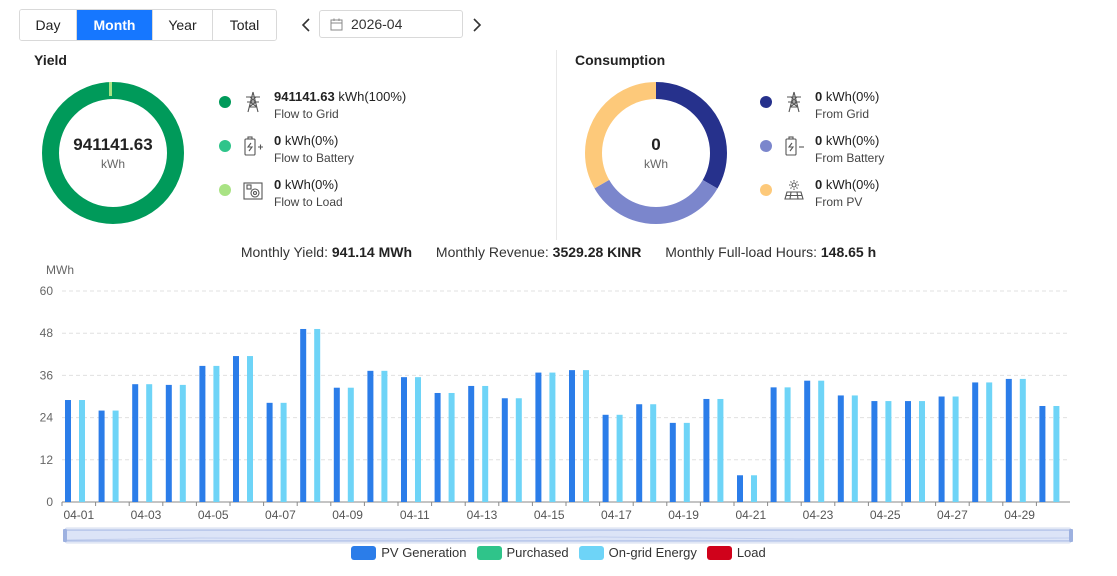  What do you see at coordinates (370, 96) in the screenshot?
I see `yield-grid-suffix: kWh(100%)` at bounding box center [370, 96].